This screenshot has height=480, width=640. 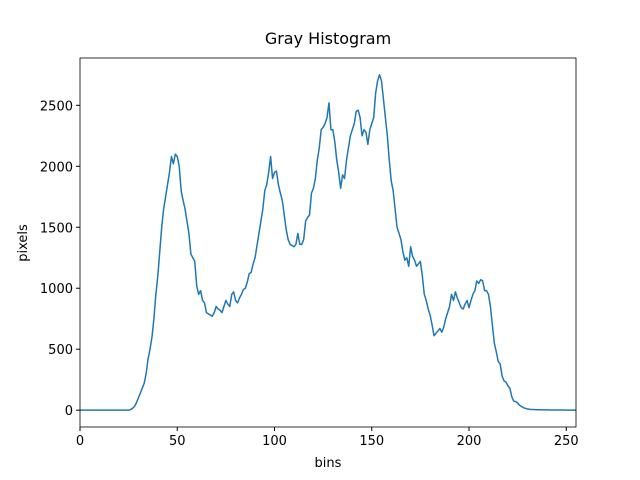 I want to click on x-tick-label: 200, so click(x=469, y=441).